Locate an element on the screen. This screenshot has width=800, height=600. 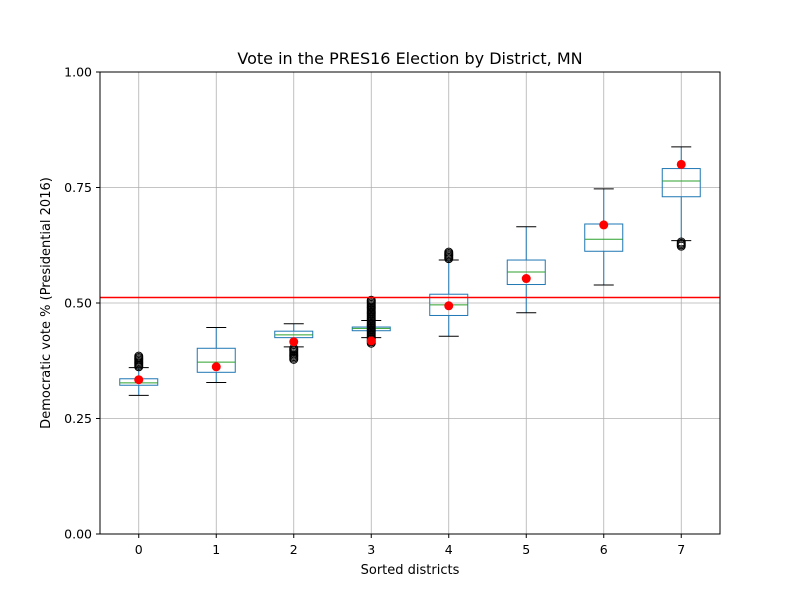
y-tick-label: 0.50 is located at coordinates (78, 303).